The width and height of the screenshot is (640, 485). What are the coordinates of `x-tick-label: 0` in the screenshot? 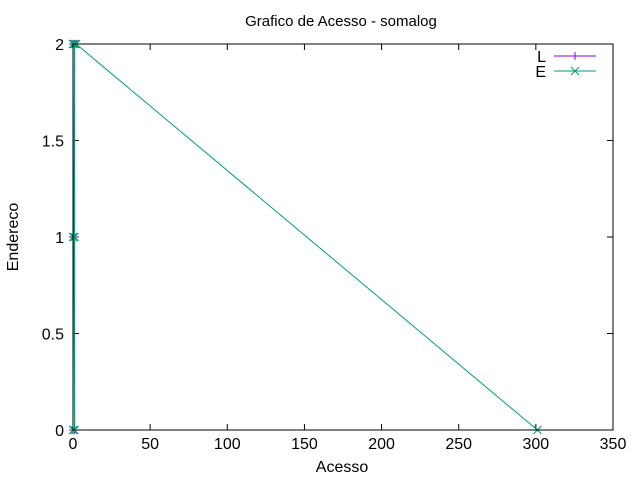 It's located at (73, 444).